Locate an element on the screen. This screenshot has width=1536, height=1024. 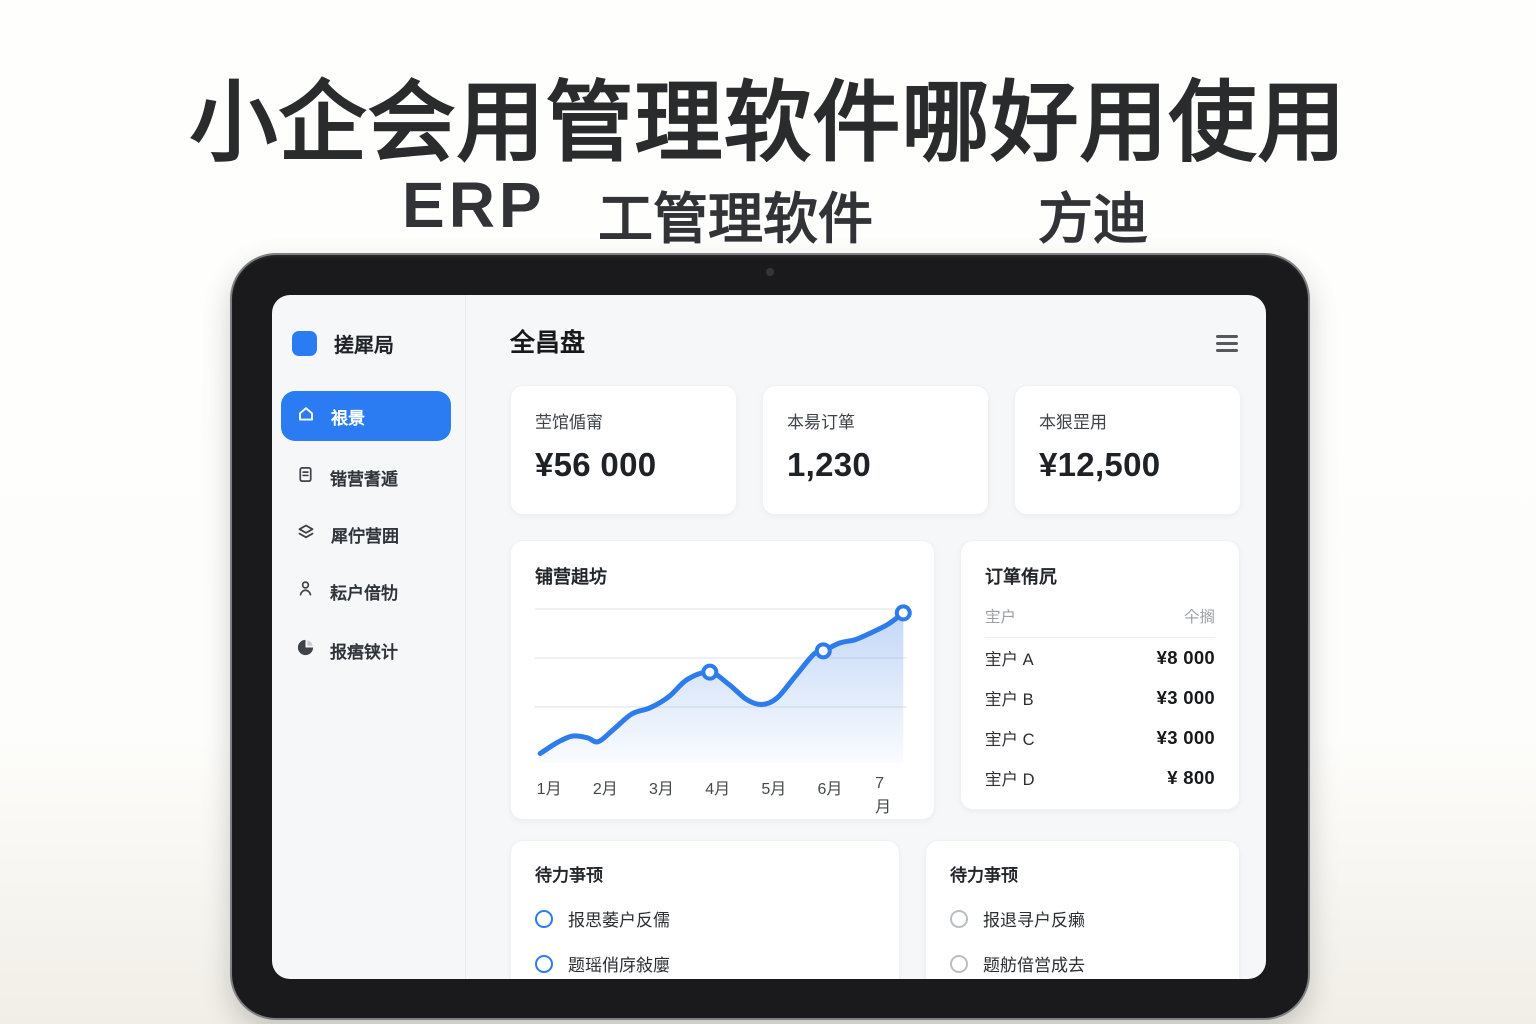
brand: 搓犀局 is located at coordinates (343, 343).